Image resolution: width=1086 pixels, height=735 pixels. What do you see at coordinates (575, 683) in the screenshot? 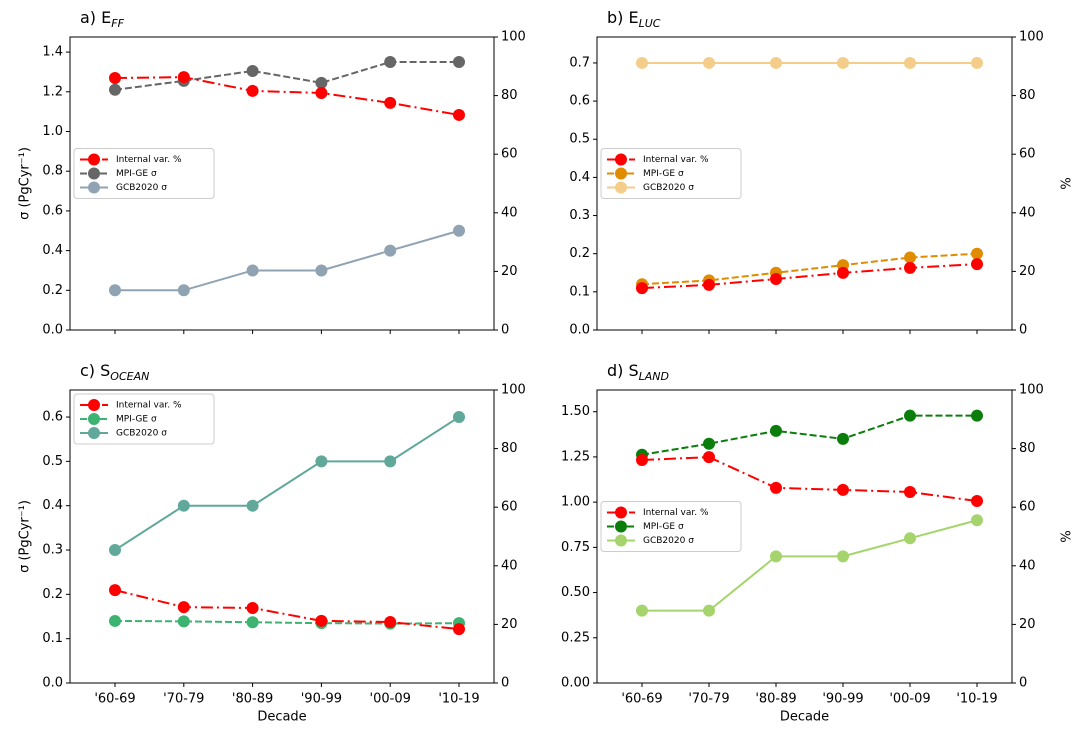
I see `y-tick-label: 0.00` at bounding box center [575, 683].